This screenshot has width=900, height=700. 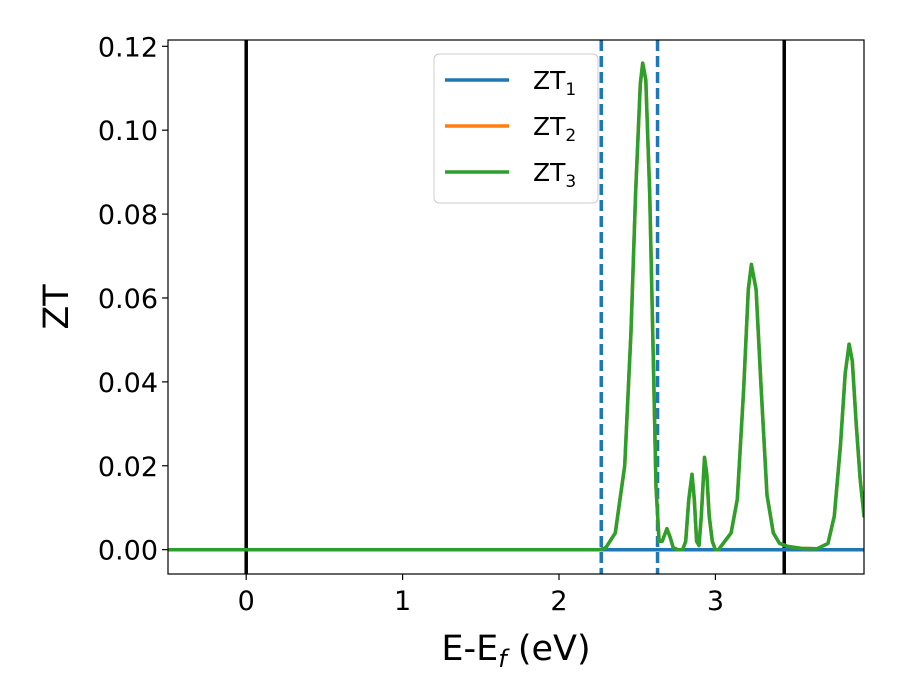 What do you see at coordinates (128, 383) in the screenshot?
I see `y-tick-label: 0.04` at bounding box center [128, 383].